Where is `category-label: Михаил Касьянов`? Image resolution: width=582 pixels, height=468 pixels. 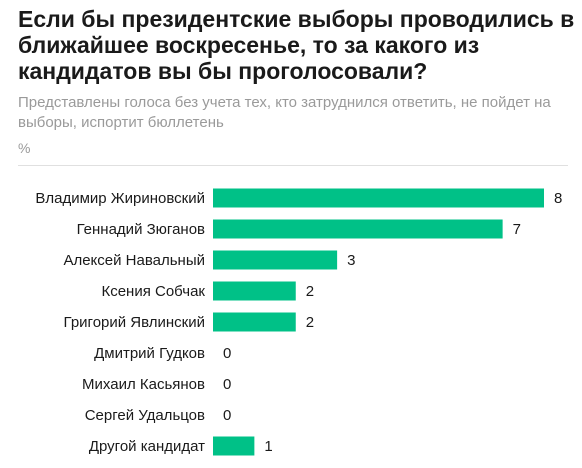 category-label: Михаил Касьянов is located at coordinates (143, 384).